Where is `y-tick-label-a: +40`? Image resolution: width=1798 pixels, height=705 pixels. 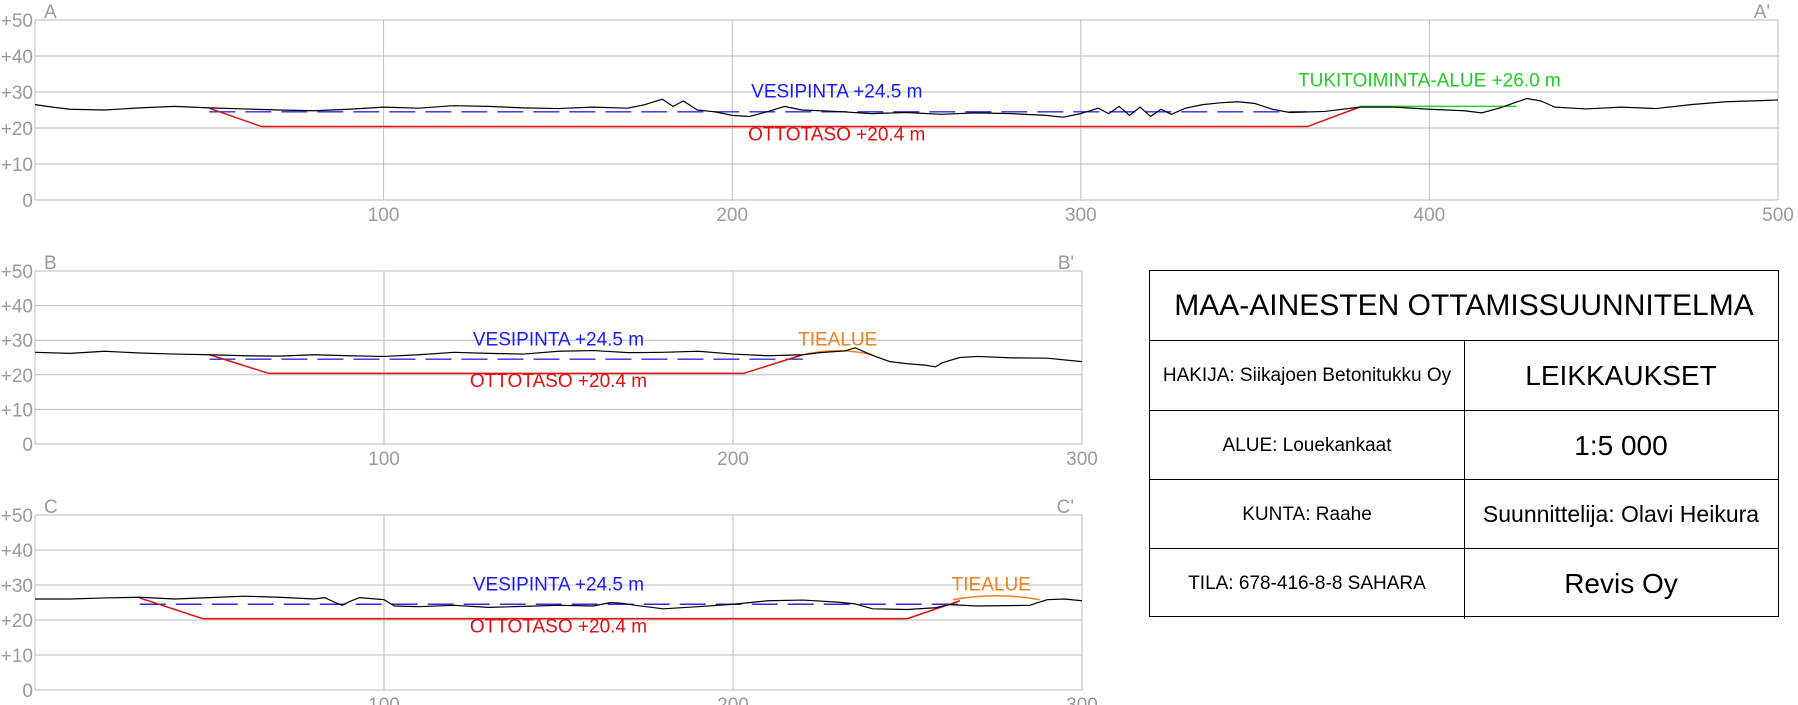
y-tick-label-a: +40 is located at coordinates (17, 57).